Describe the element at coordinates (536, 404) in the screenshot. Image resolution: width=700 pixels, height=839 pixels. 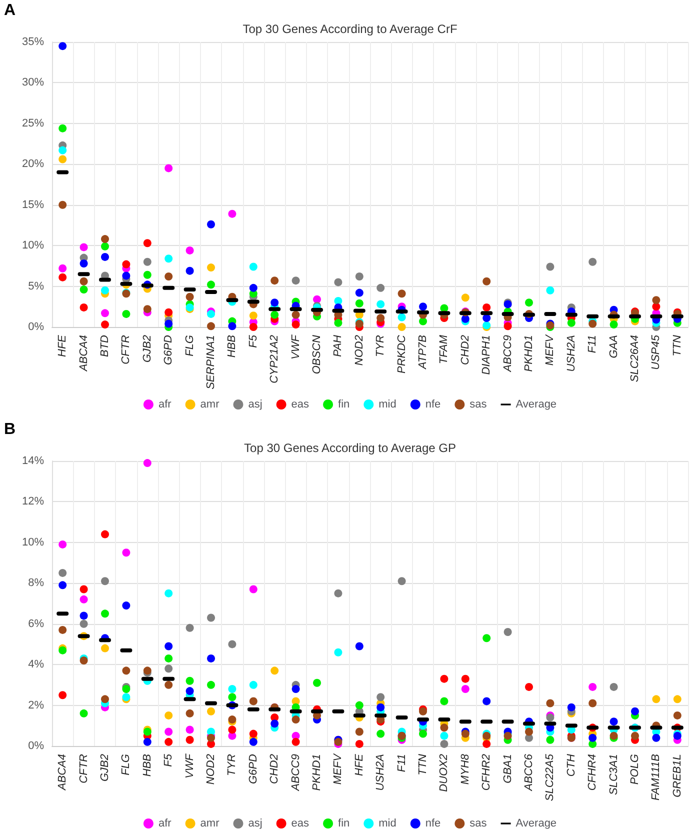
I see `legend-label: Average` at that location.